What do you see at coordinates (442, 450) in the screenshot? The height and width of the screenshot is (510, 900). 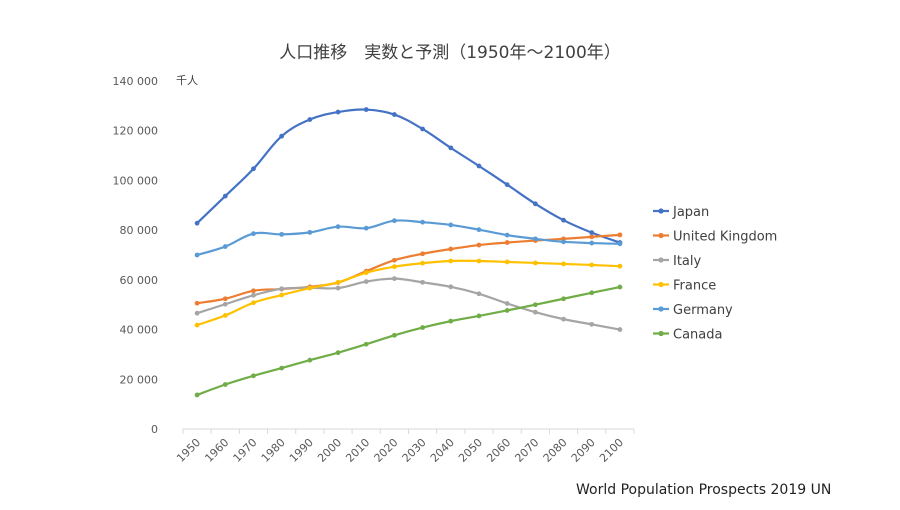 I see `x-tick-label: 2040` at bounding box center [442, 450].